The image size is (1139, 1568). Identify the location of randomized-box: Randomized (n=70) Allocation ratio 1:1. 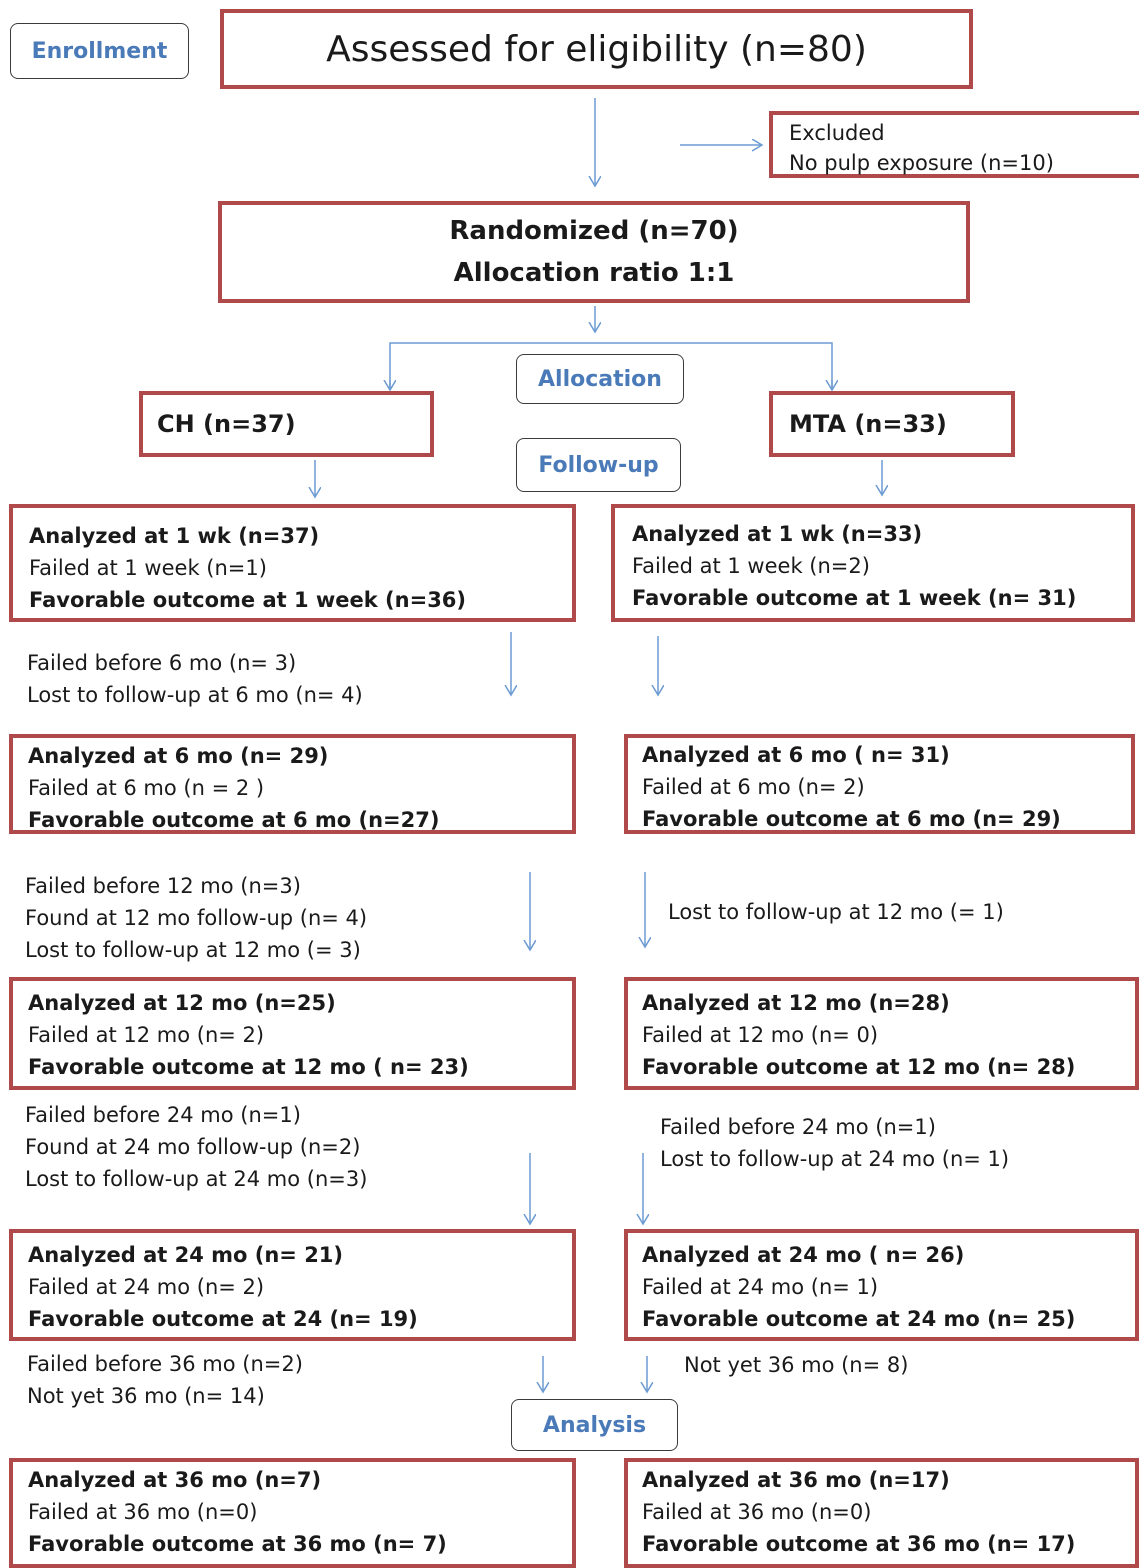
(594, 252).